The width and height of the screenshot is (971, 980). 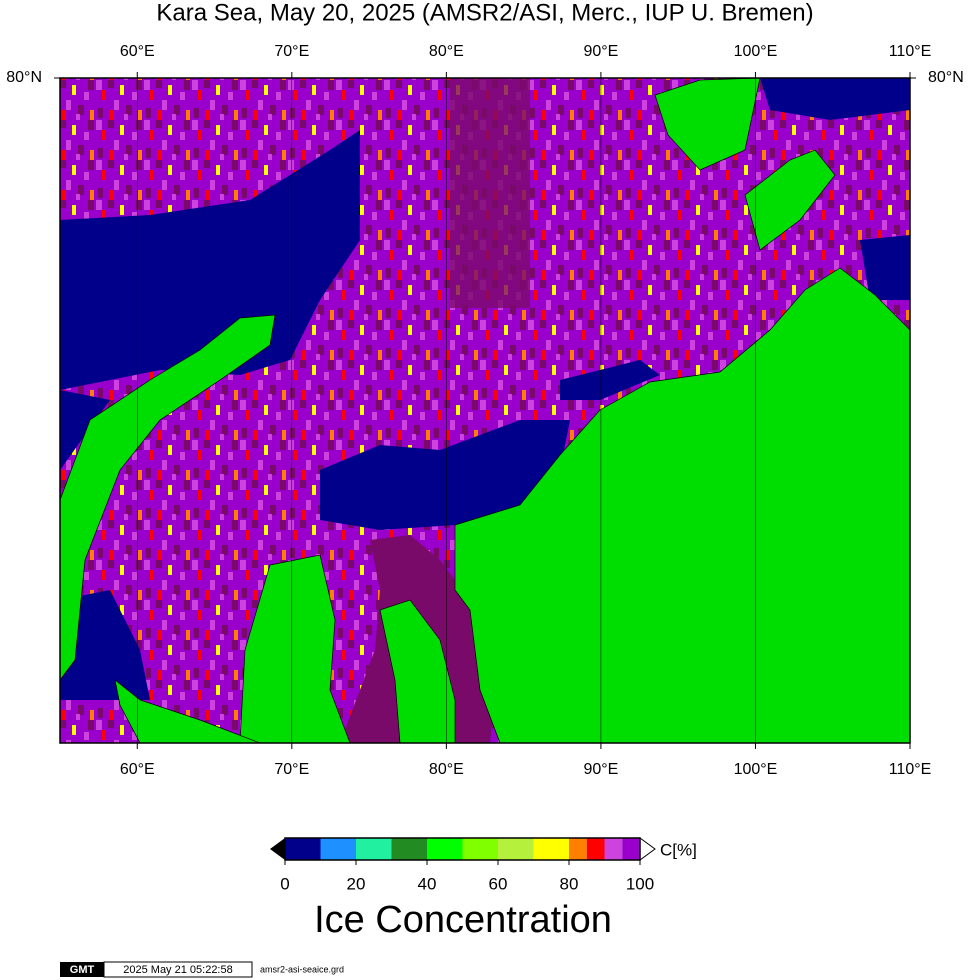 I want to click on timestamp: 2025 May 21 05:22:58, so click(x=177, y=970).